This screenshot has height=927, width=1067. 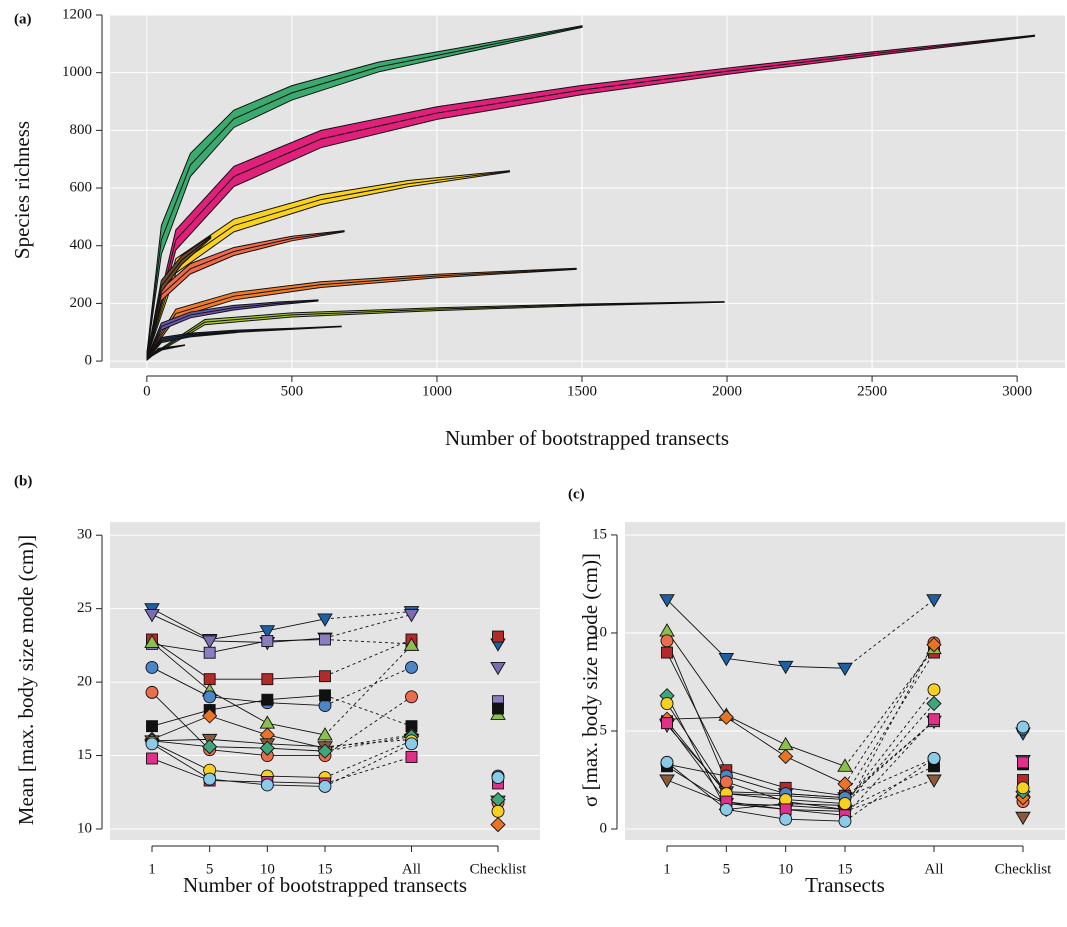 What do you see at coordinates (582, 391) in the screenshot?
I see `x-tick-label: 1500` at bounding box center [582, 391].